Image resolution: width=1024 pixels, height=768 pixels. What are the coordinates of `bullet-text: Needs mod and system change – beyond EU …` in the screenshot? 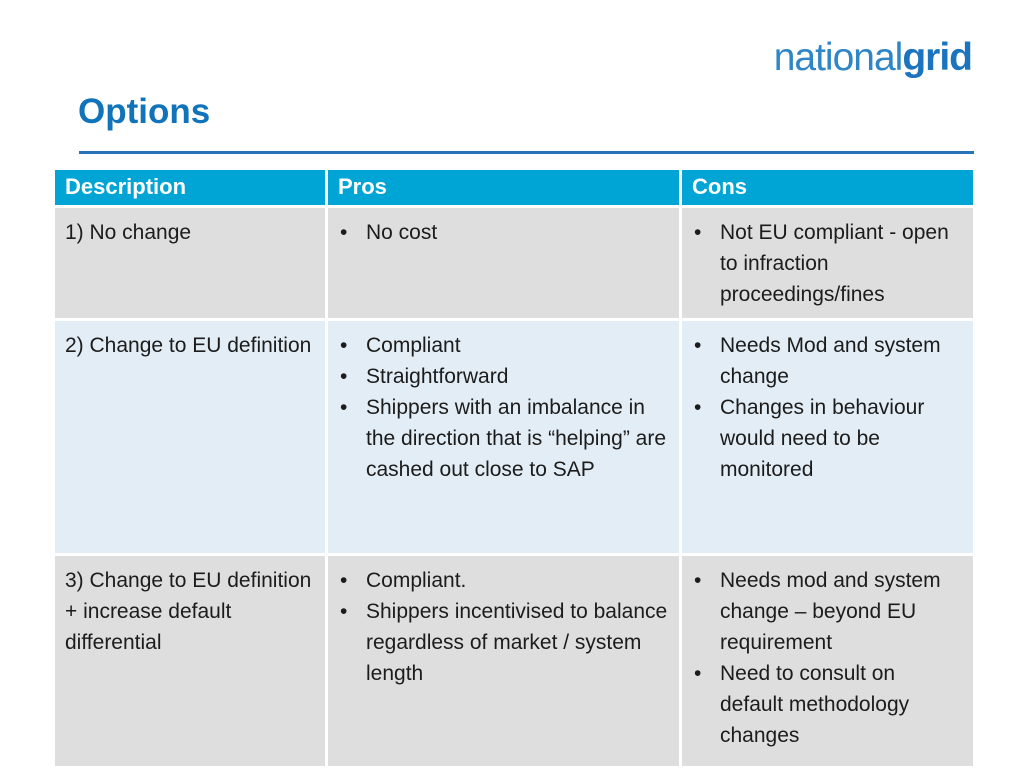 It's located at (830, 611).